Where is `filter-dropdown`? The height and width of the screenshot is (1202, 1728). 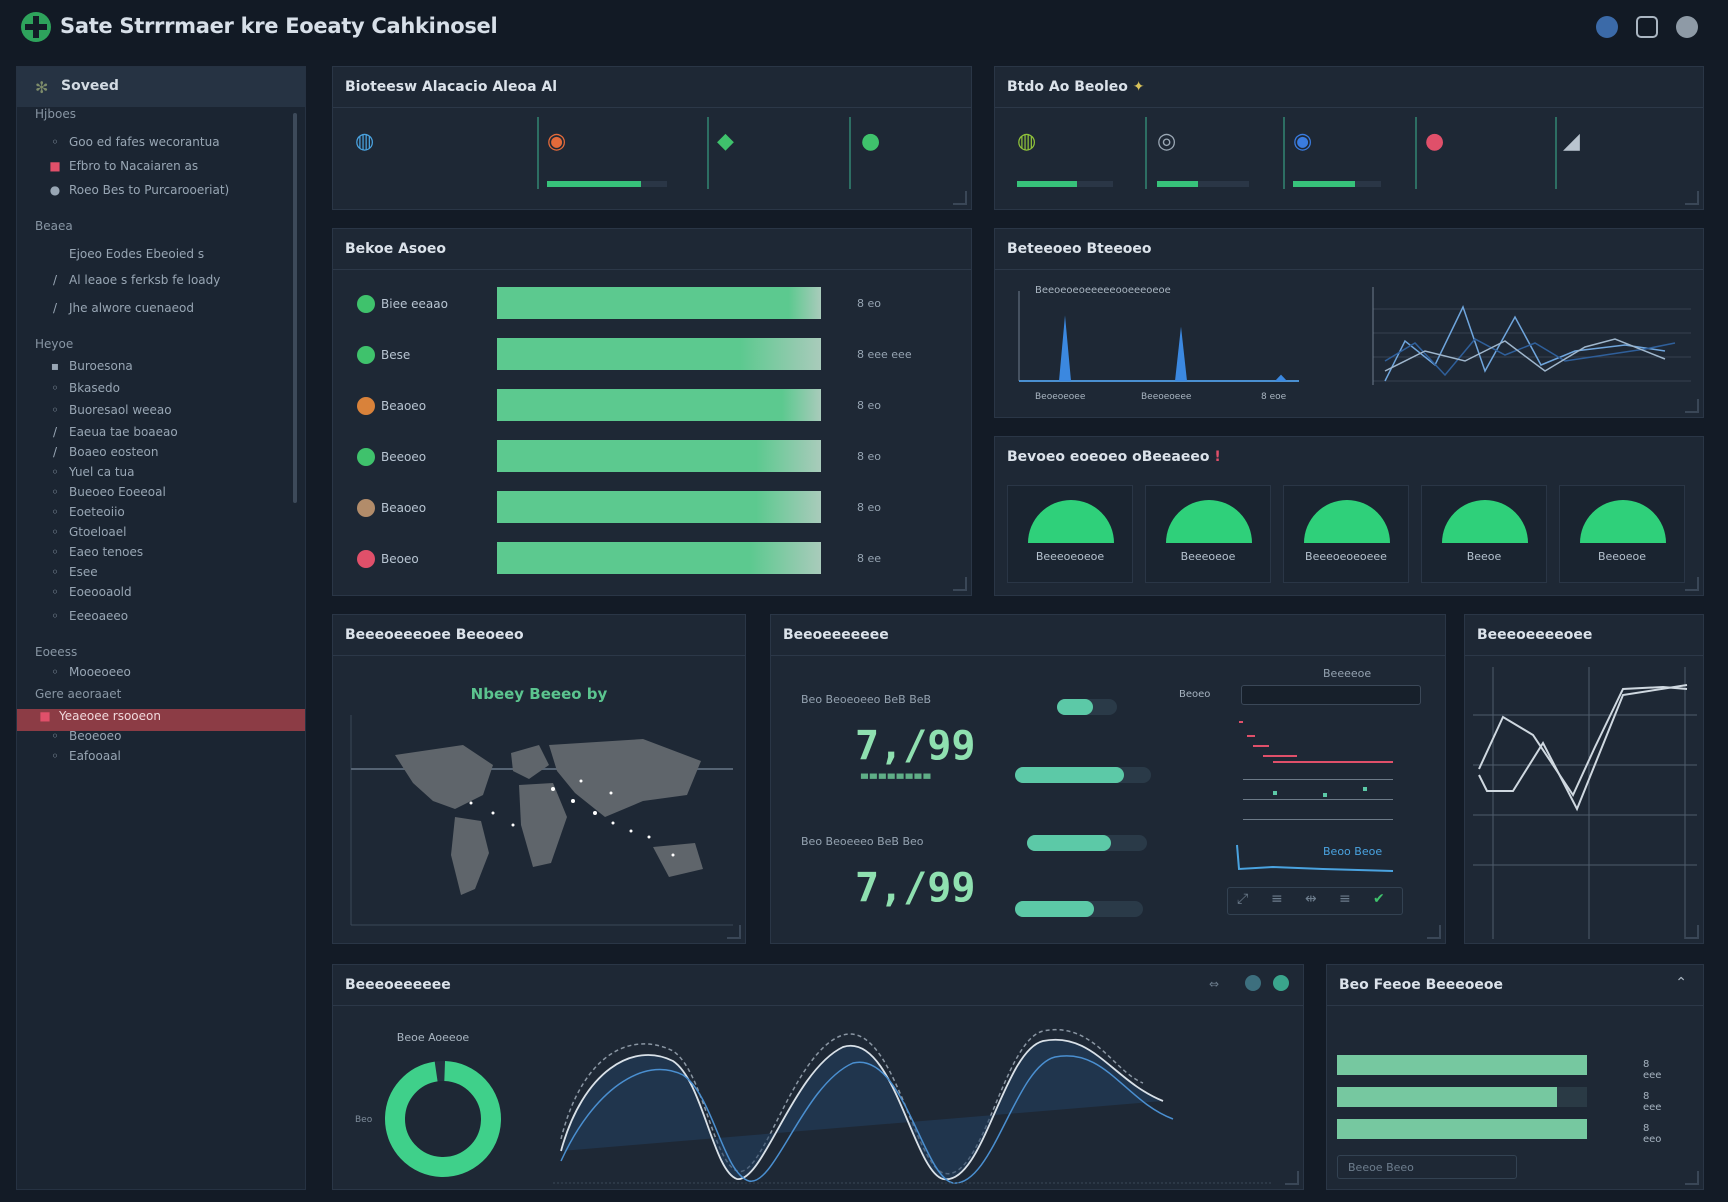
filter-dropdown is located at coordinates (1331, 695).